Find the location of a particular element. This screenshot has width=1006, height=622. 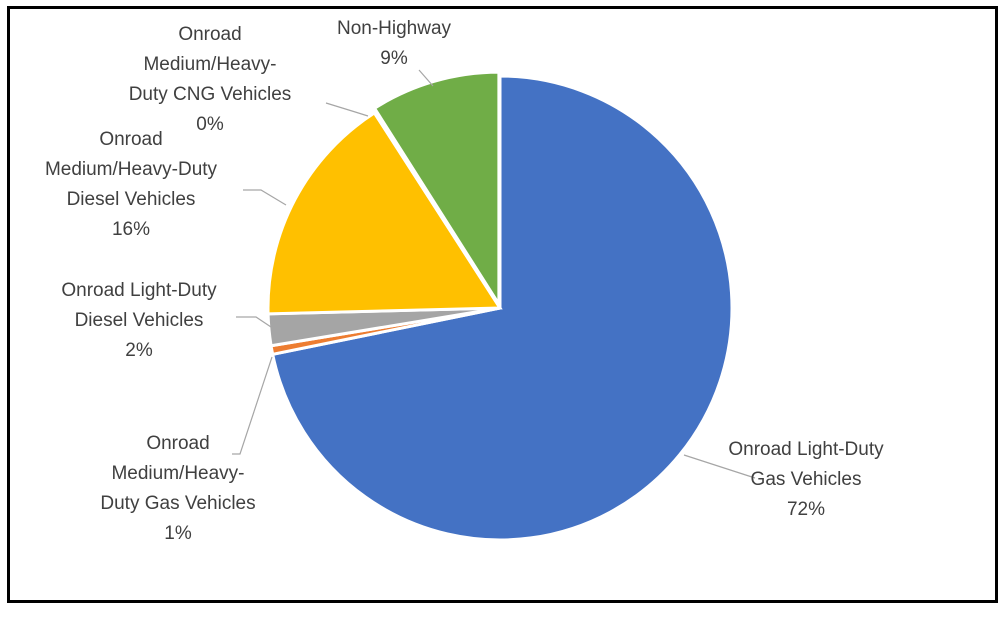

slice-percent-label: 9% is located at coordinates (394, 58).